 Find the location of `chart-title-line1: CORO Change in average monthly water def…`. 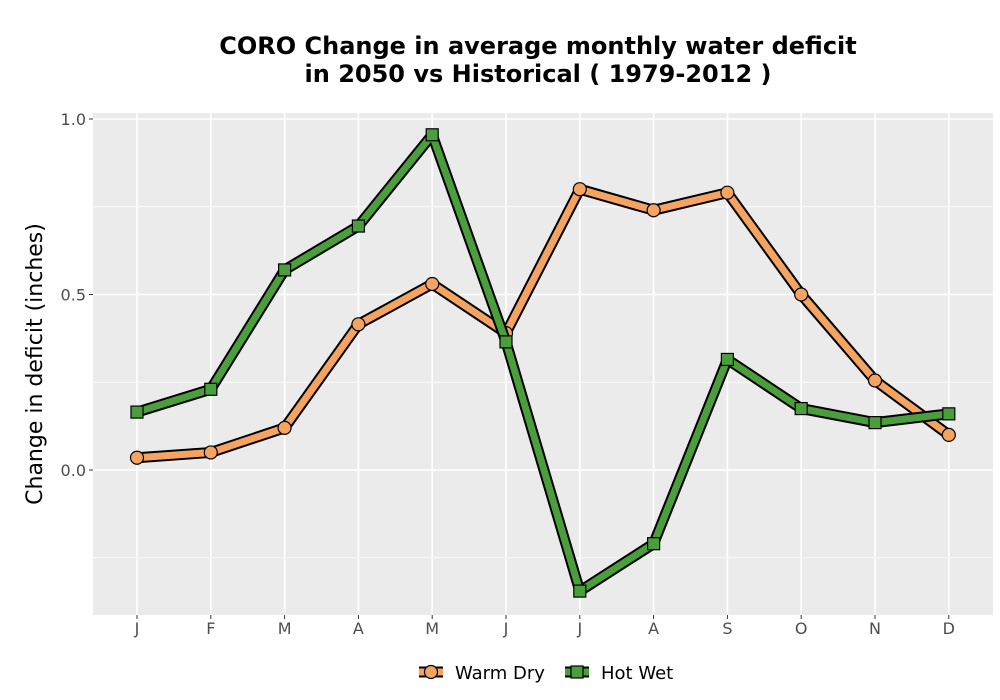

chart-title-line1: CORO Change in average monthly water def… is located at coordinates (538, 46).